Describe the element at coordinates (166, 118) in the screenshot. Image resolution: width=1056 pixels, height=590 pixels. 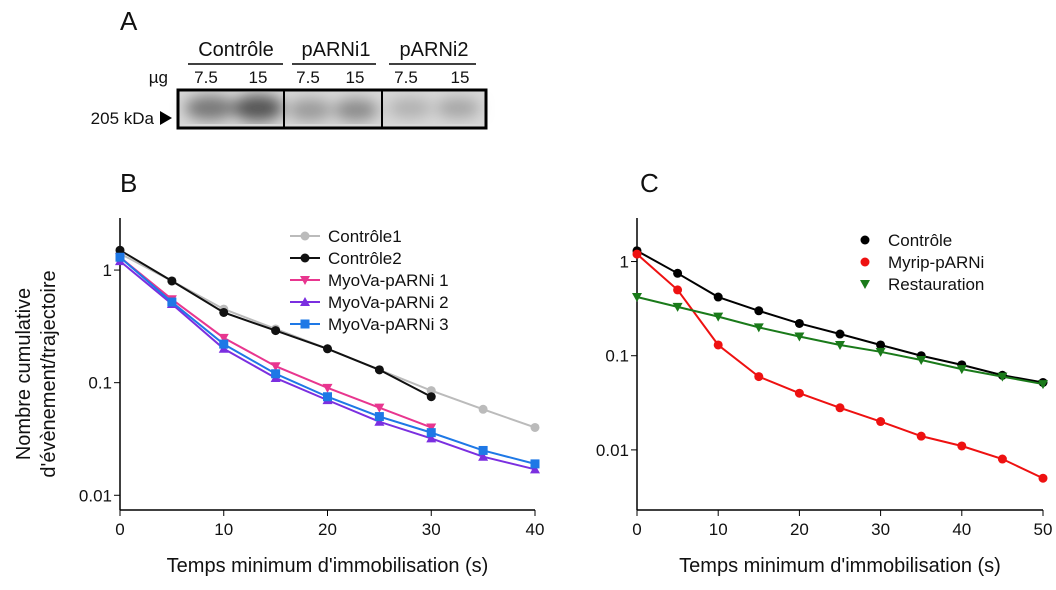
I see `arrow` at that location.